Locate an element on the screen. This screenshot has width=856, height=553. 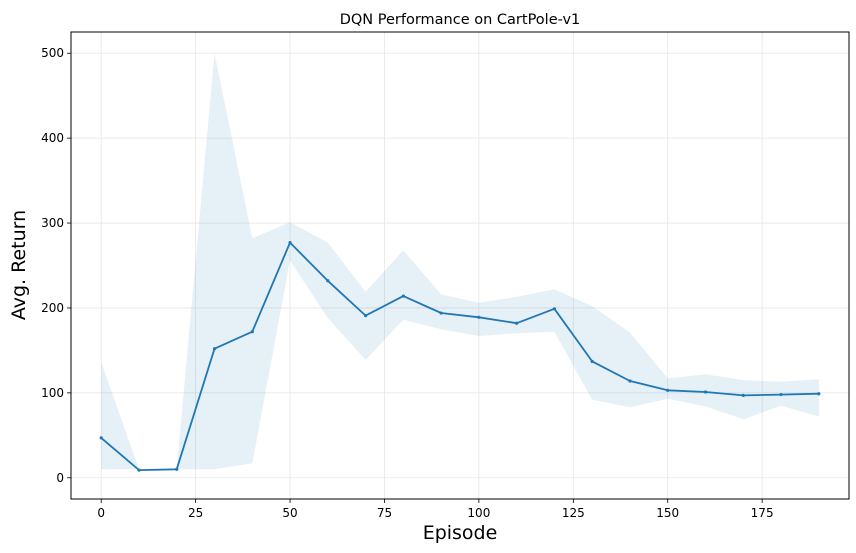
x-tick-label: 25 is located at coordinates (195, 513).